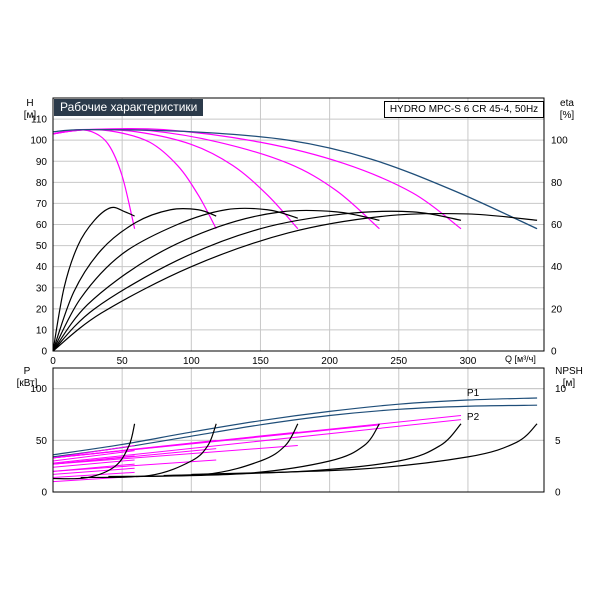 The height and width of the screenshot is (600, 600). Describe the element at coordinates (30, 115) in the screenshot. I see `h-axis-unit: [м]` at that location.